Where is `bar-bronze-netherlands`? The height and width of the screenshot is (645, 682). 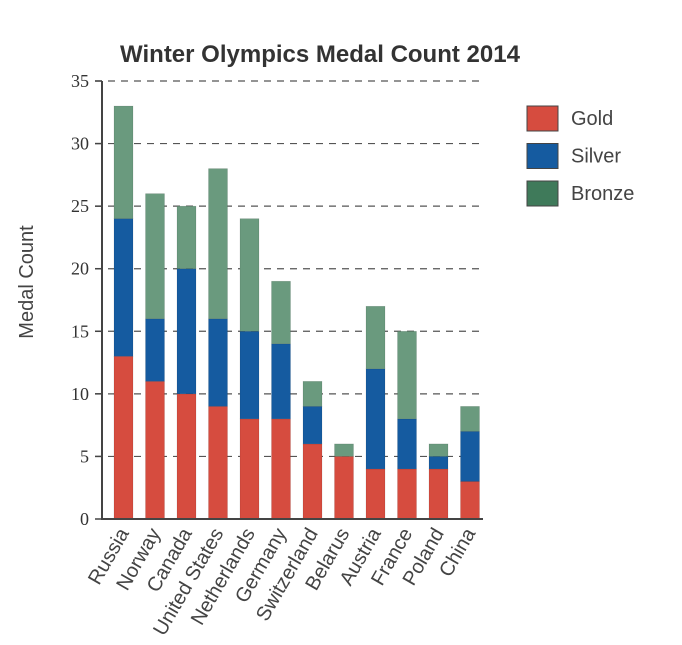 bar-bronze-netherlands is located at coordinates (249, 275).